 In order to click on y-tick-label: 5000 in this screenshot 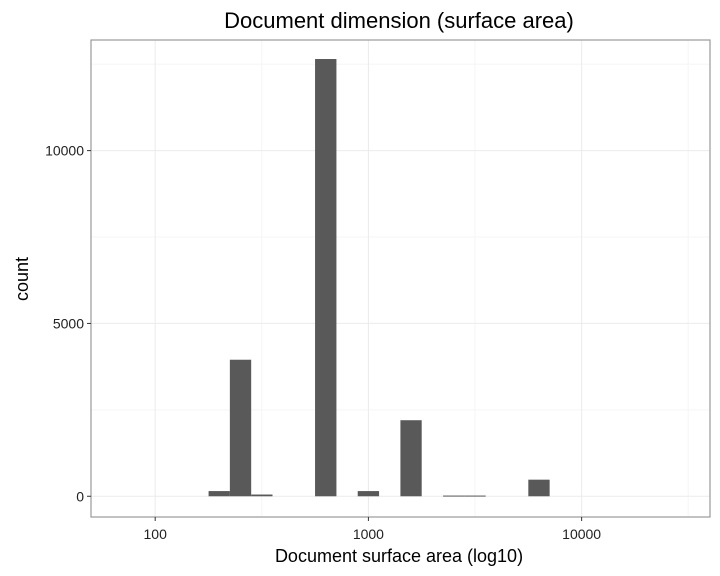, I will do `click(68, 323)`.